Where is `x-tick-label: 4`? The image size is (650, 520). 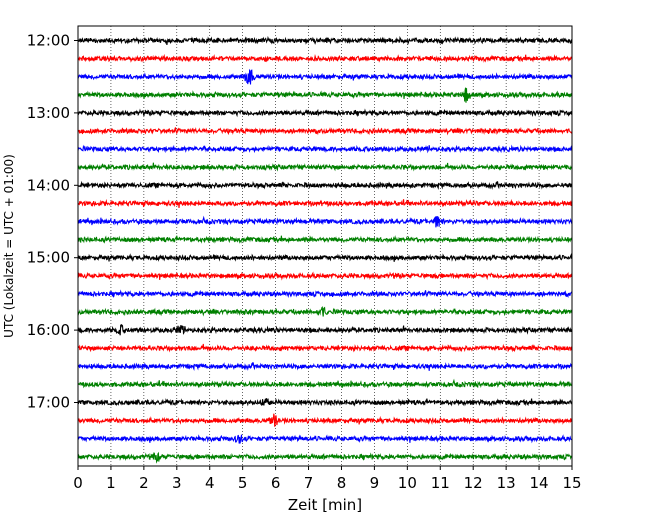 x-tick-label: 4 is located at coordinates (210, 483).